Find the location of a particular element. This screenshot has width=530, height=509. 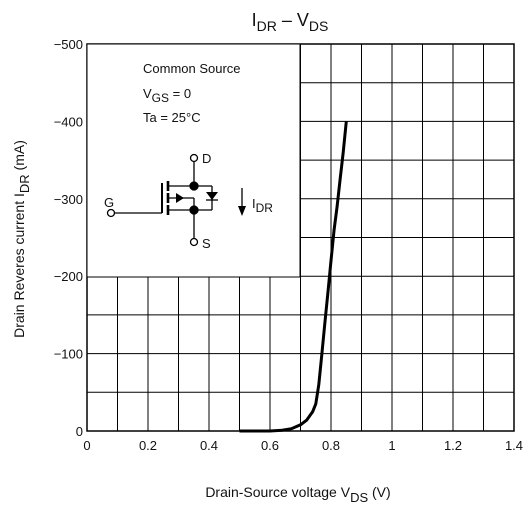

pin-d-label: D is located at coordinates (206, 158).